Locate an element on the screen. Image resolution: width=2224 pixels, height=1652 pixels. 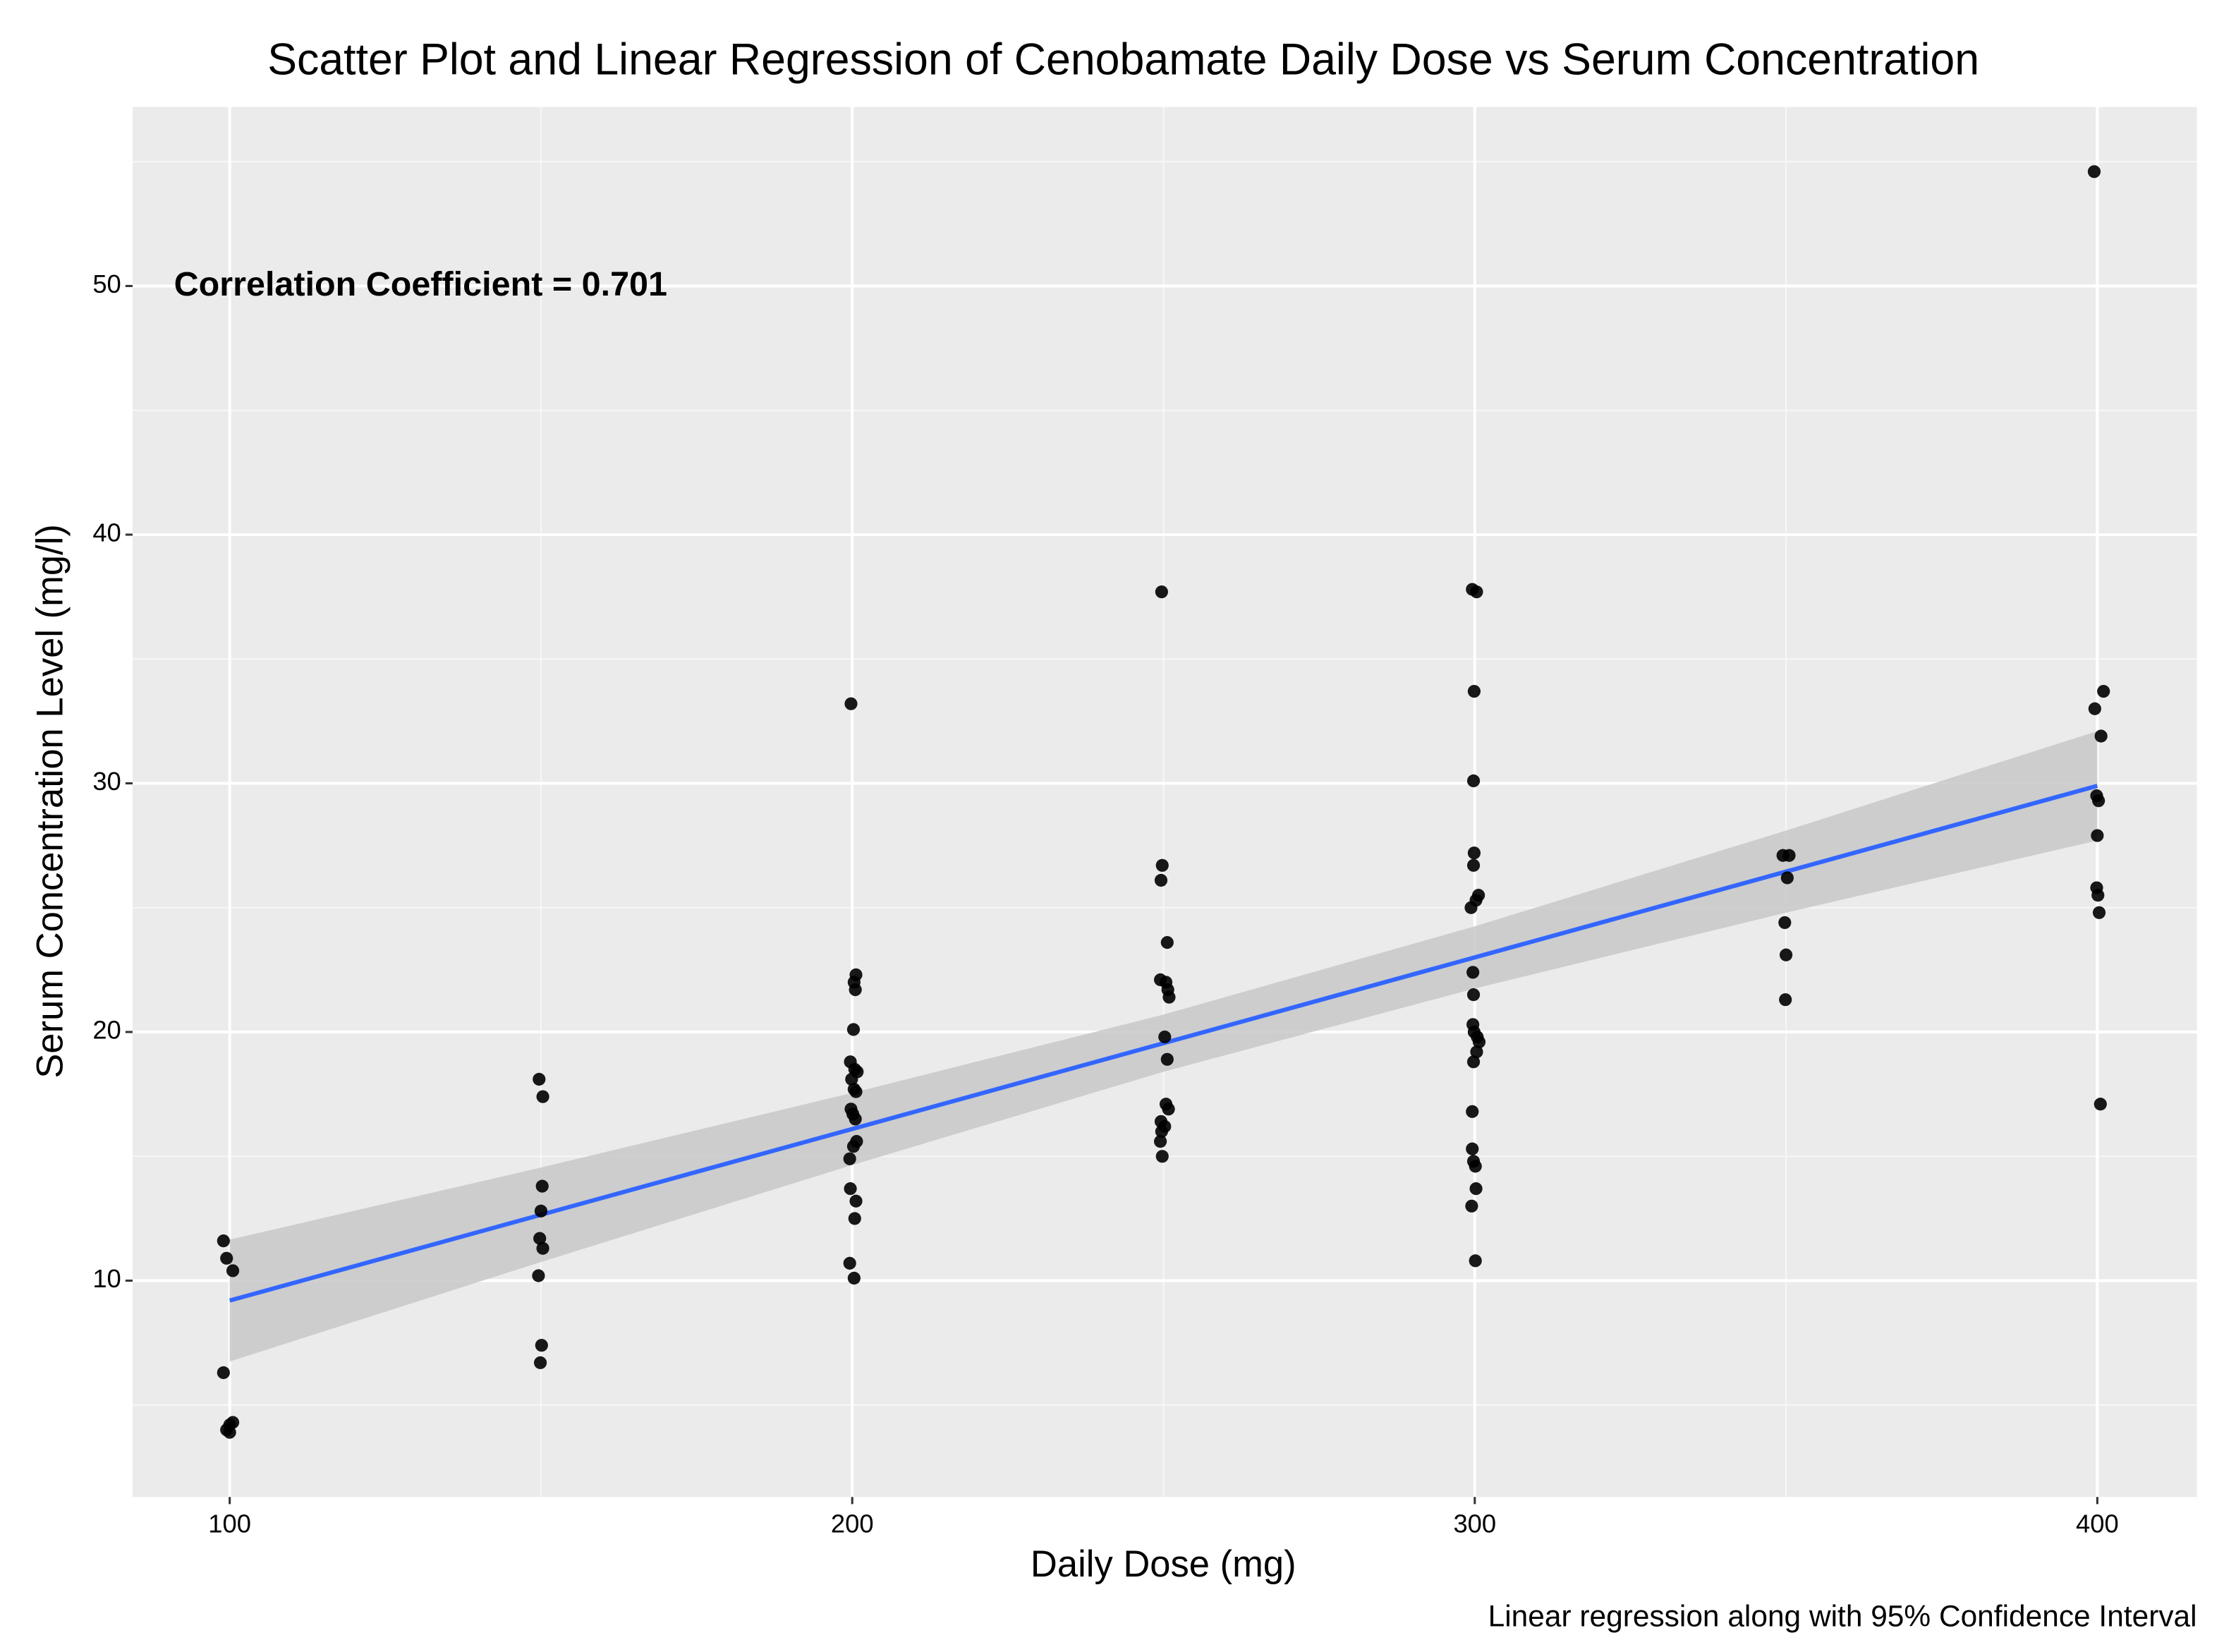
y-tick-label: 10 is located at coordinates (106, 1278).